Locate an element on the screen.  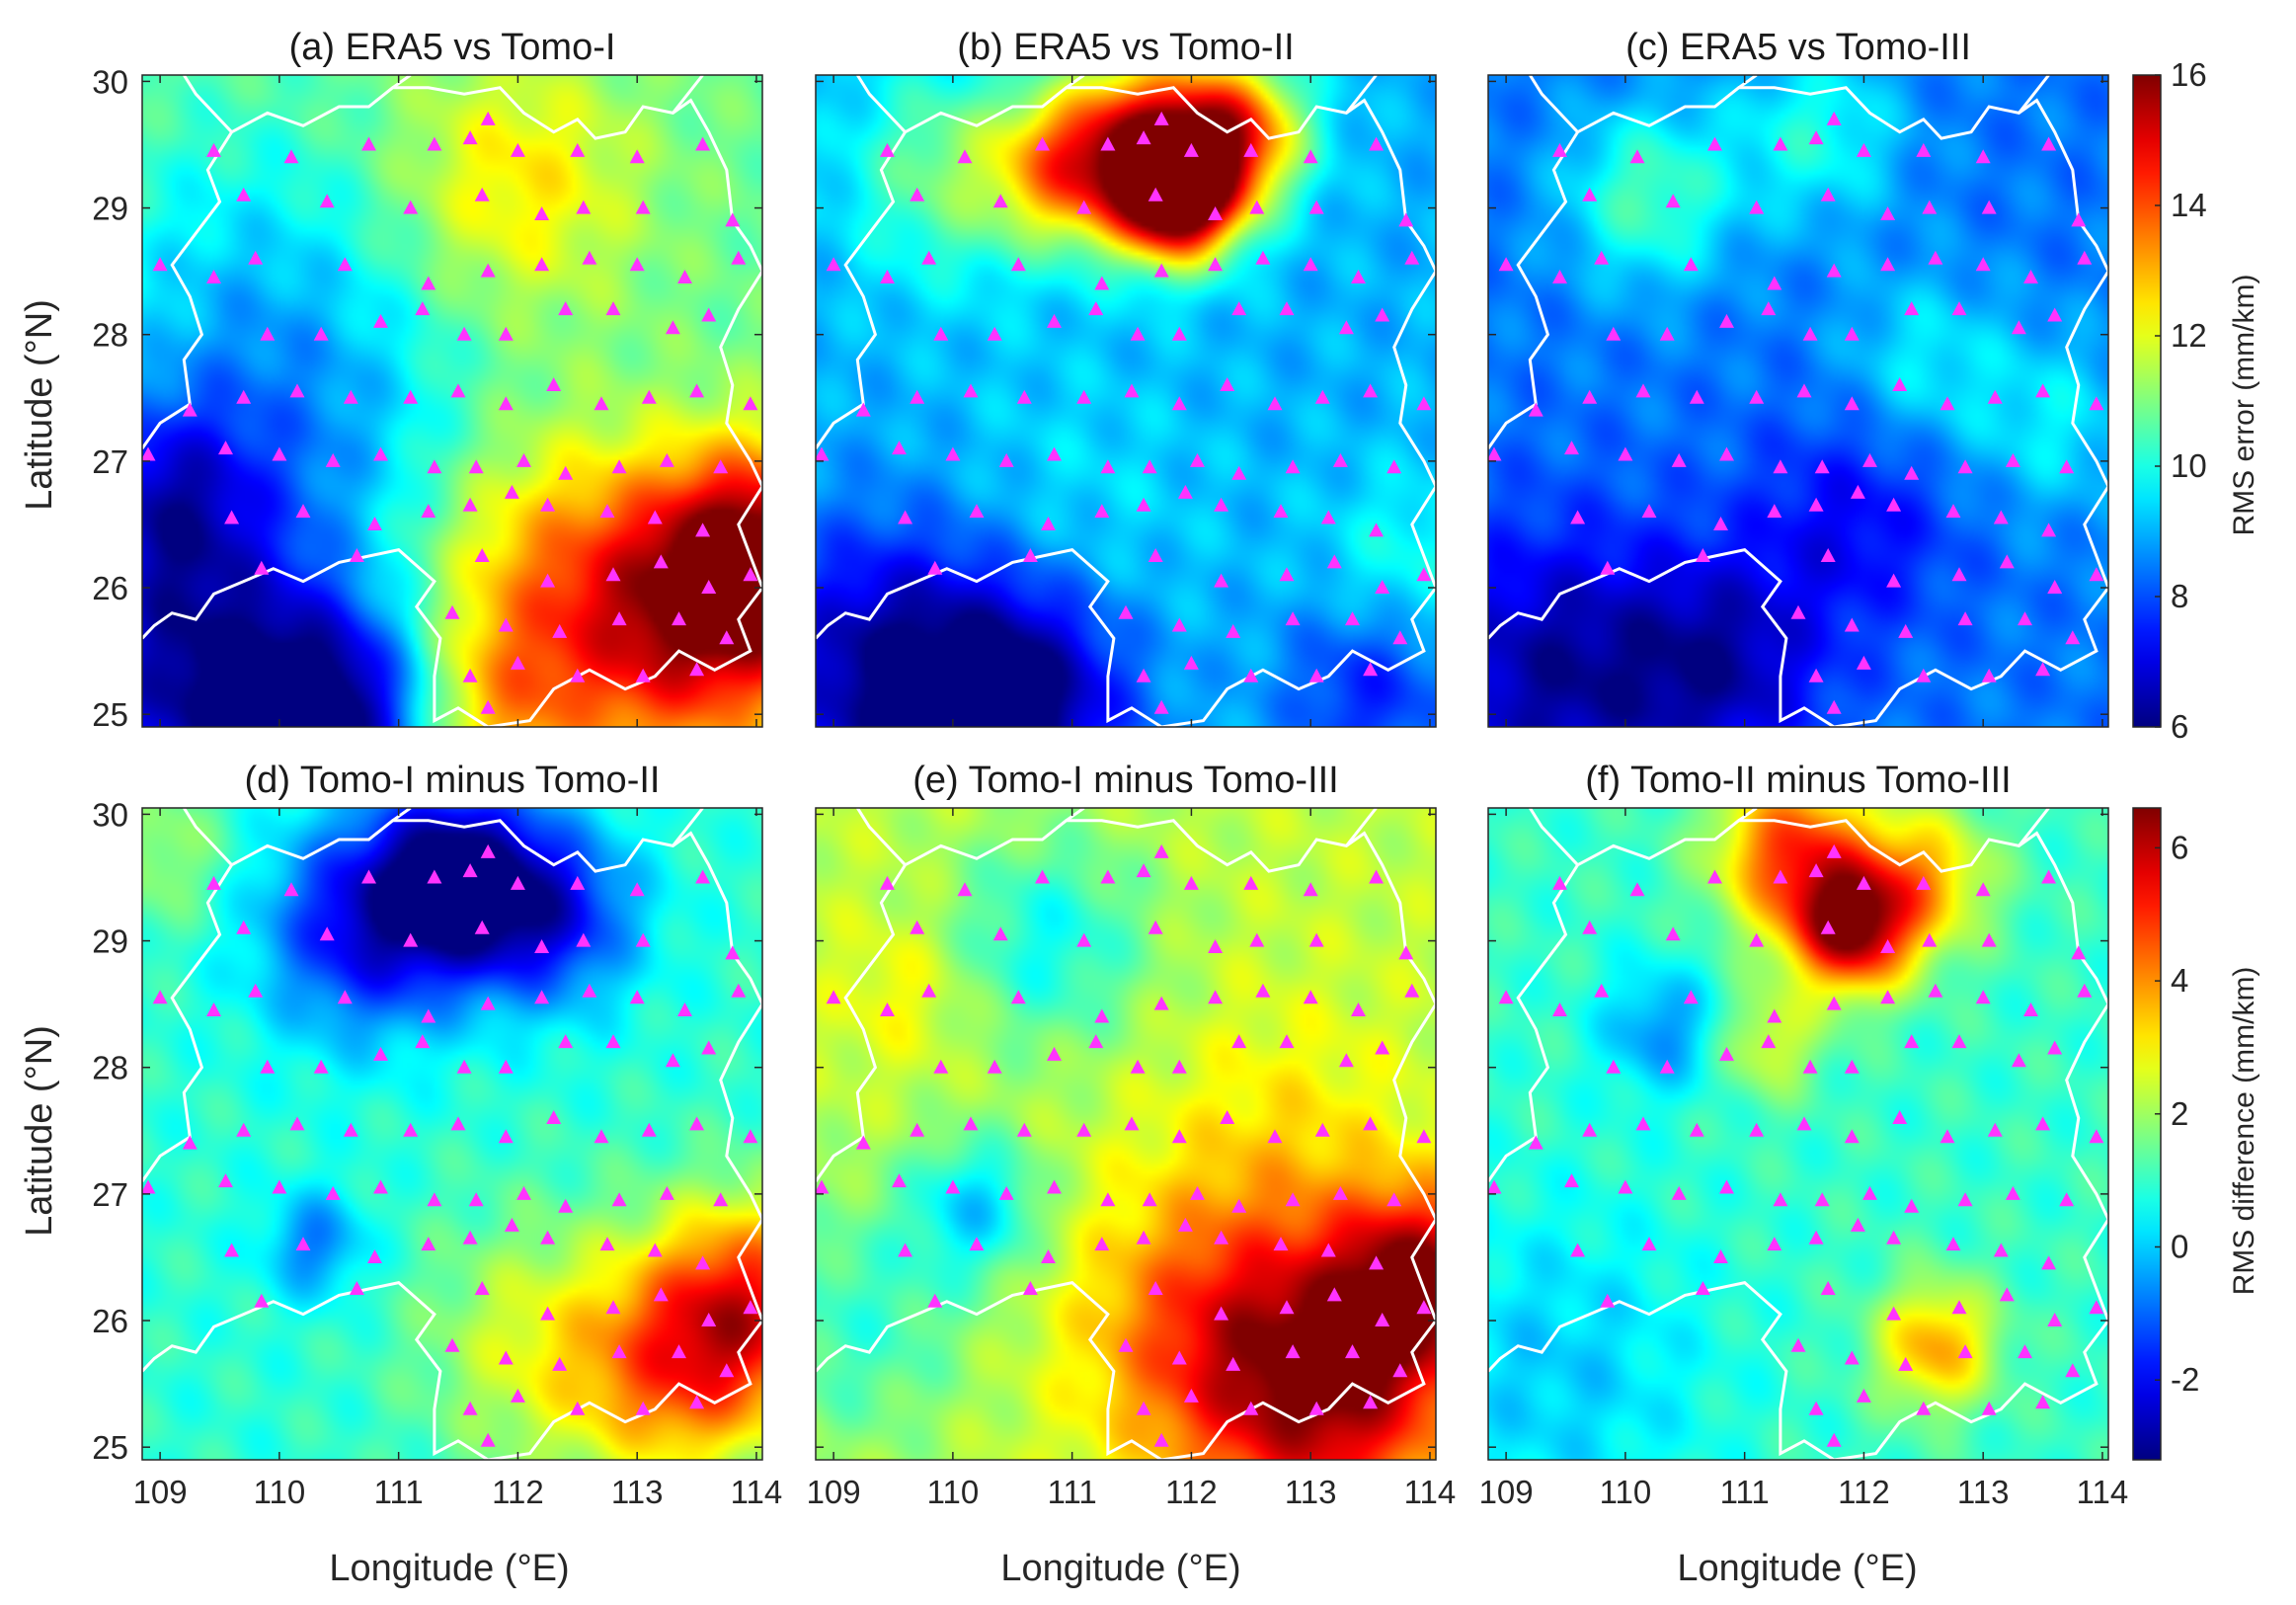
colorbar-gradient is located at coordinates (2147, 1134).